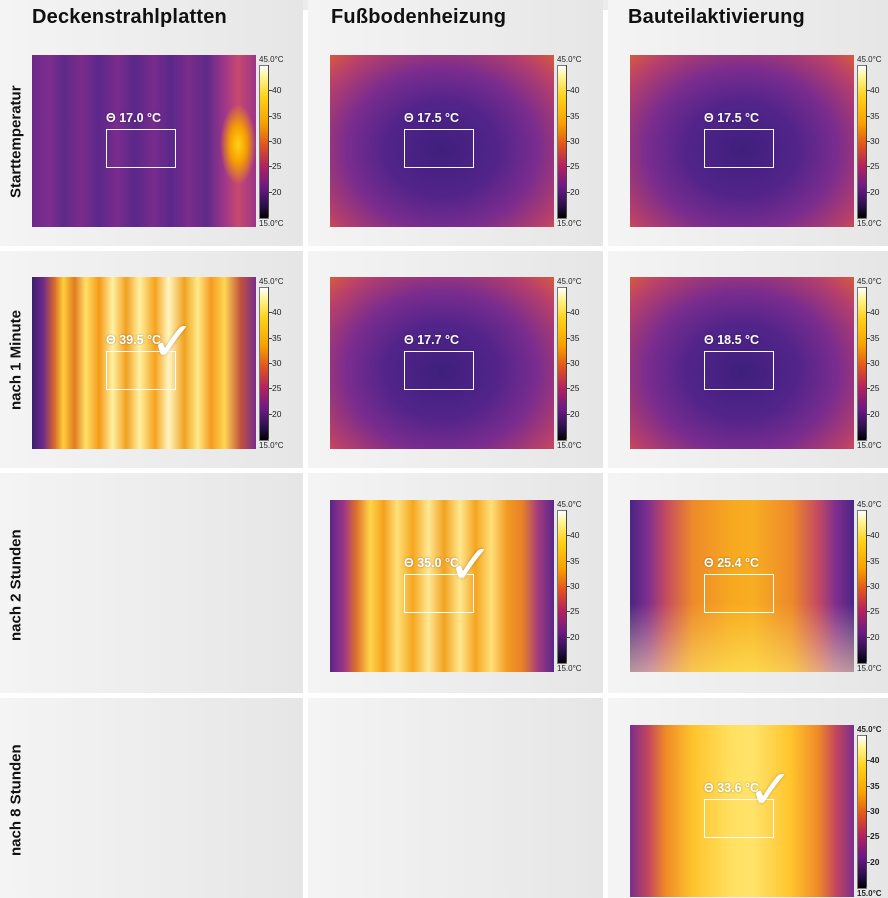  What do you see at coordinates (134, 340) in the screenshot?
I see `measurement-reading: Θ 39.5 °C` at bounding box center [134, 340].